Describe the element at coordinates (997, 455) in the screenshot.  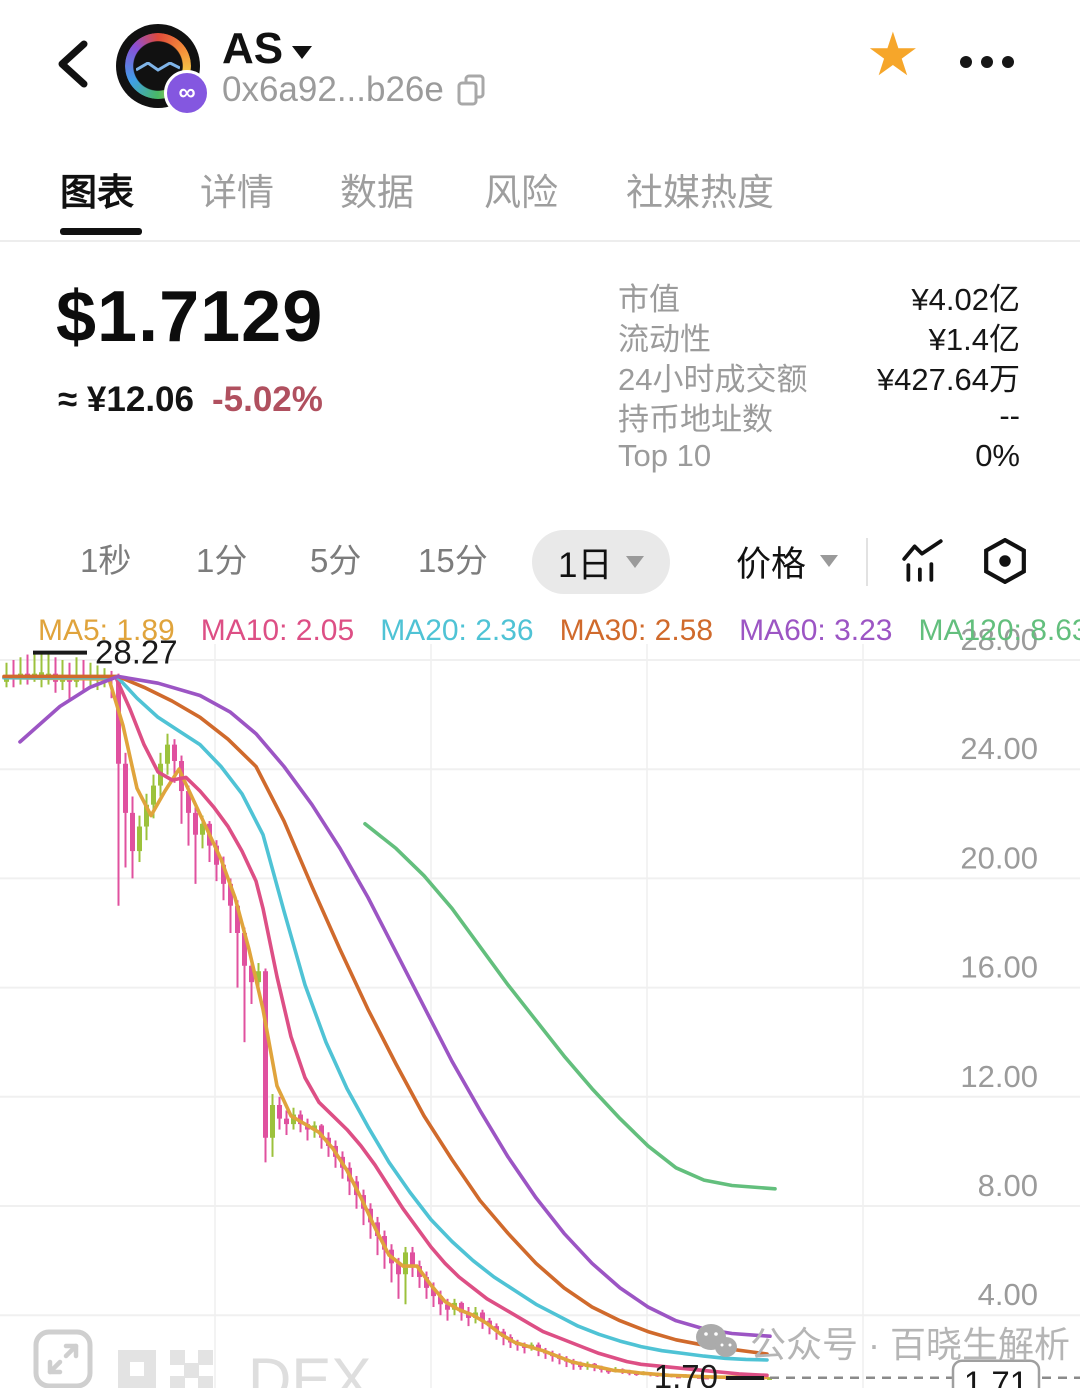
I see `stat-value: 0%` at that location.